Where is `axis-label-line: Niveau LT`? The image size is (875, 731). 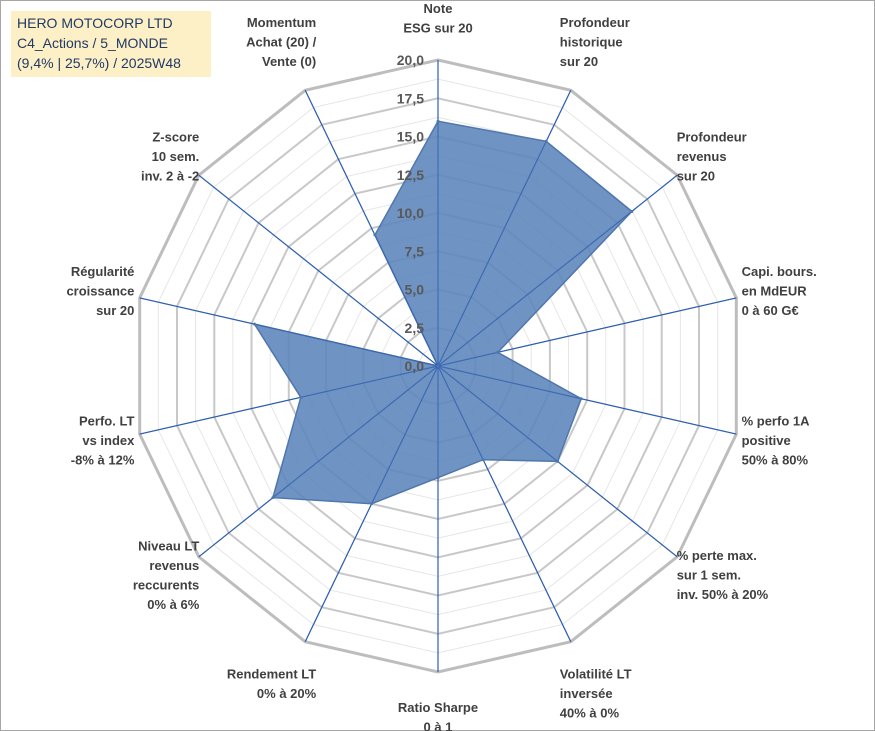
axis-label-line: Niveau LT is located at coordinates (168, 546).